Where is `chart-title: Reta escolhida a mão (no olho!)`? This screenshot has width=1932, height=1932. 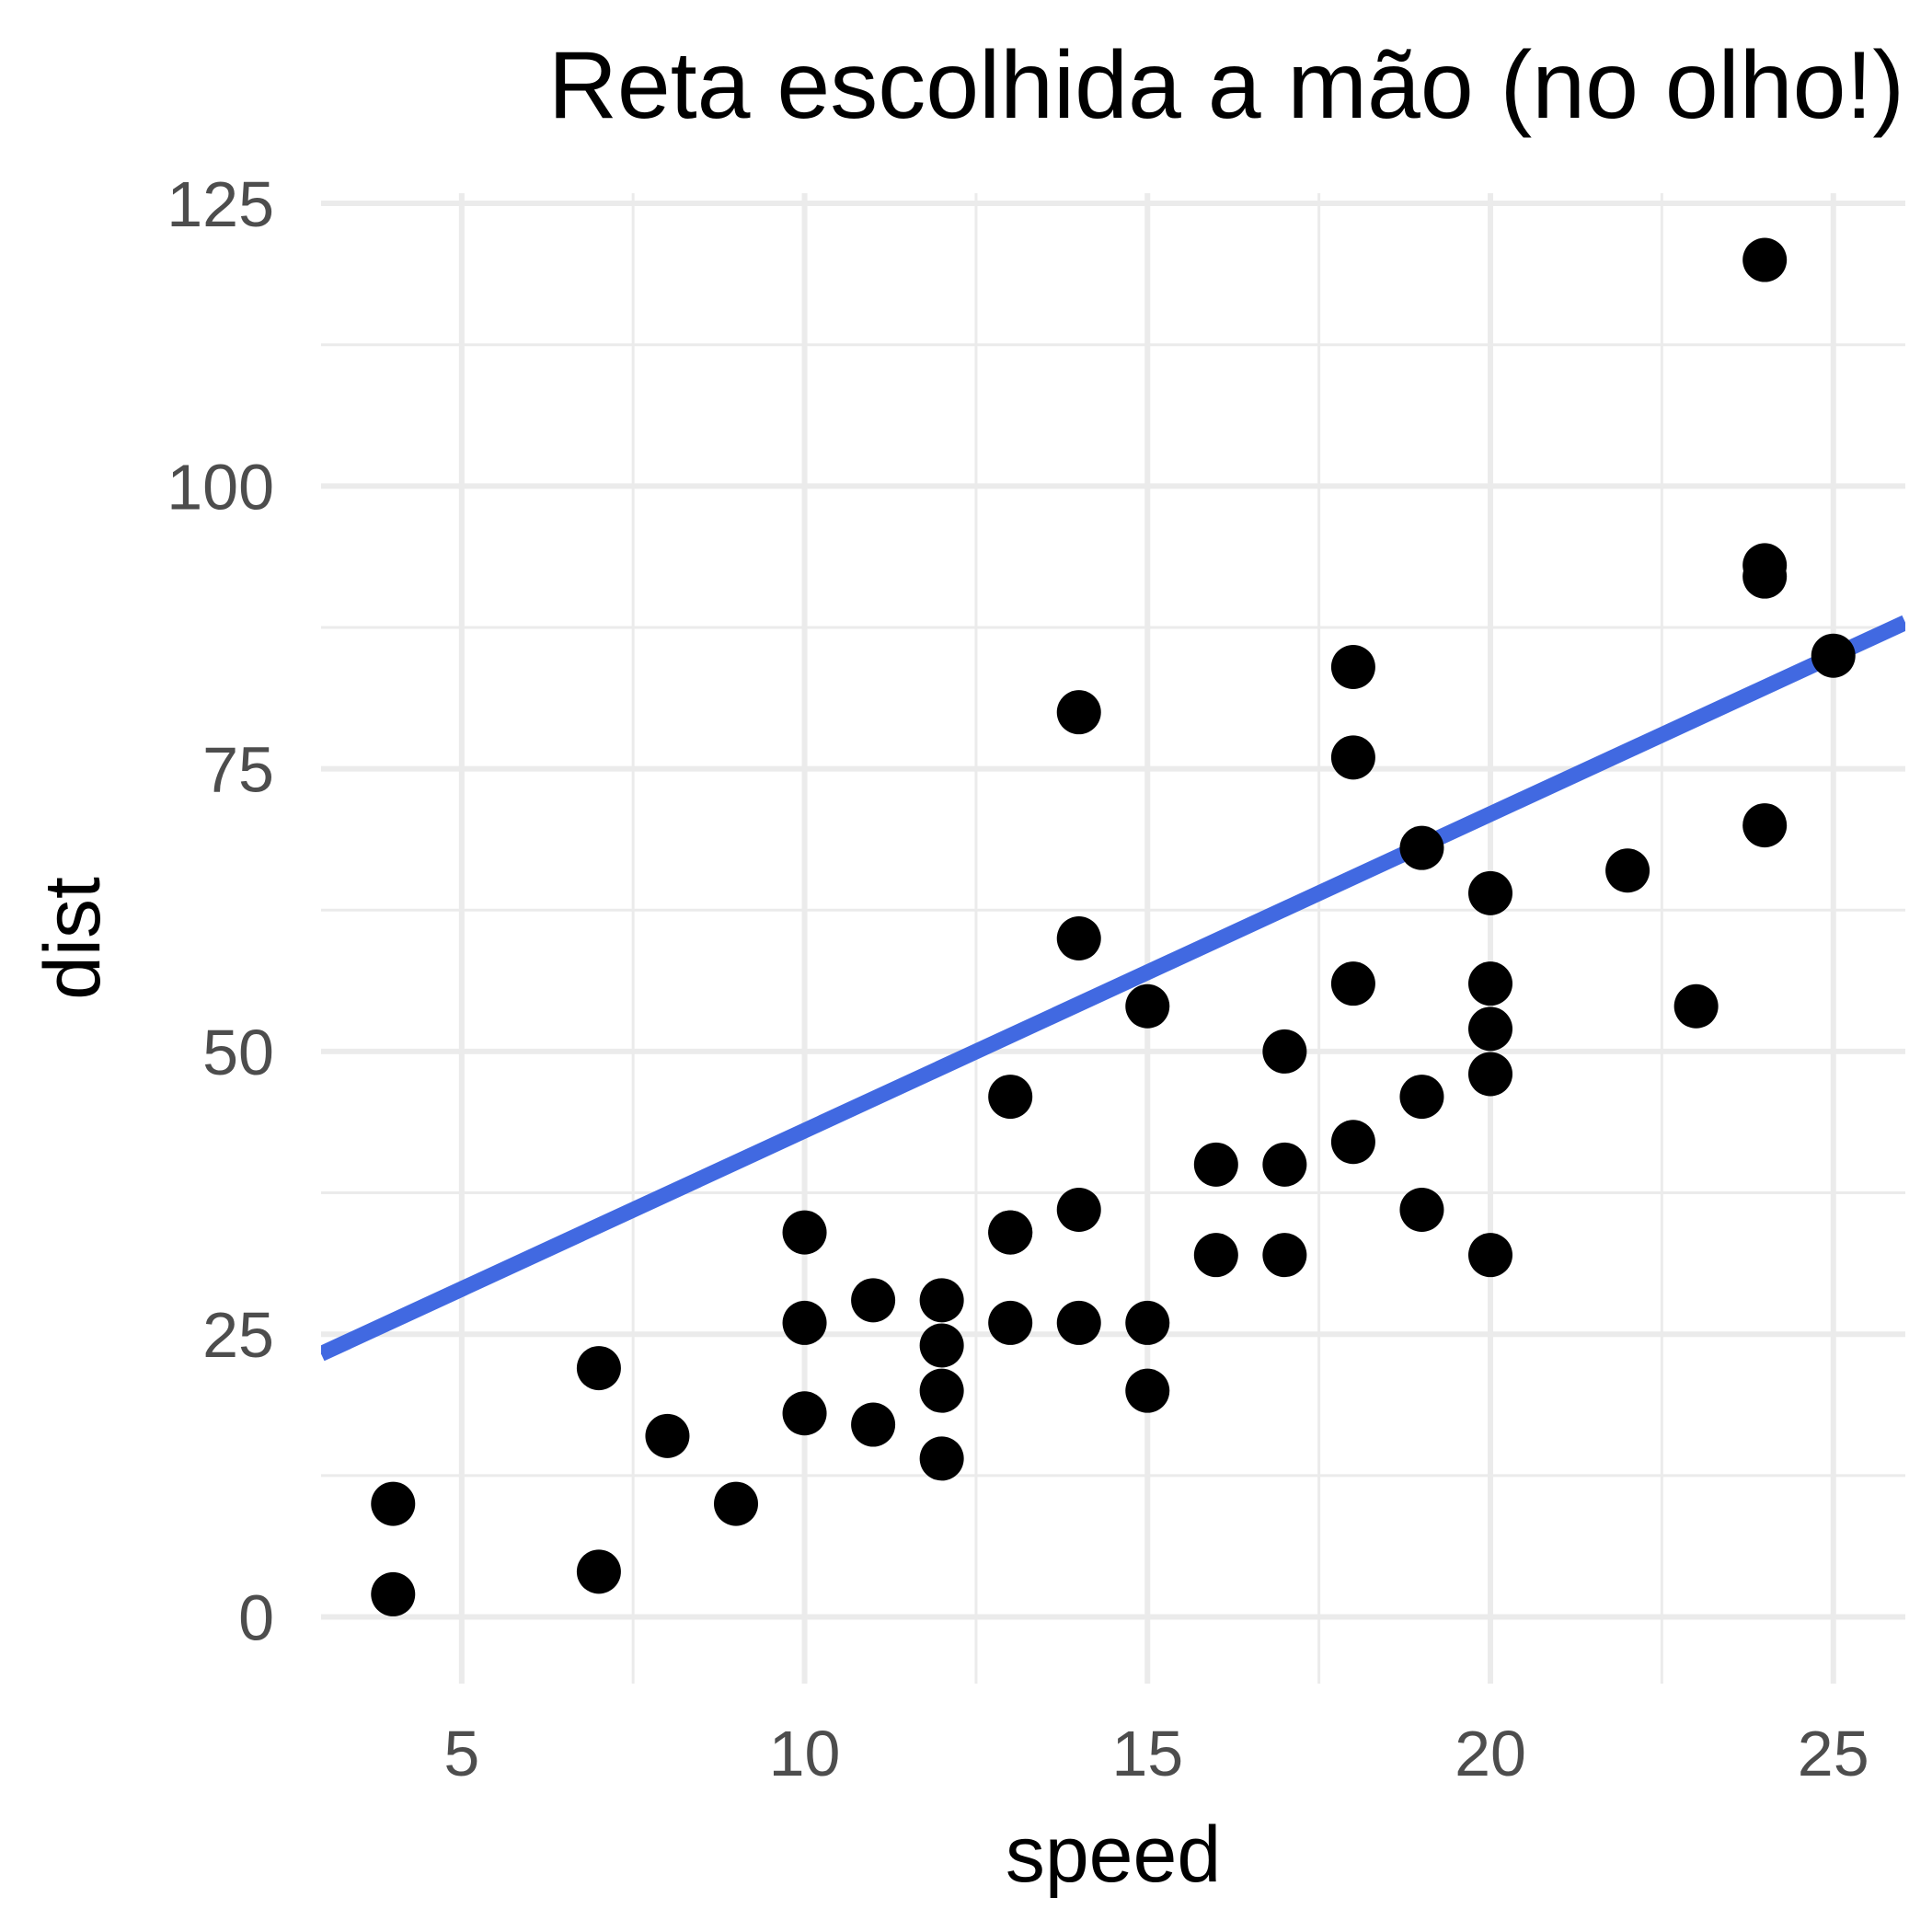 chart-title: Reta escolhida a mão (no olho!) is located at coordinates (1226, 85).